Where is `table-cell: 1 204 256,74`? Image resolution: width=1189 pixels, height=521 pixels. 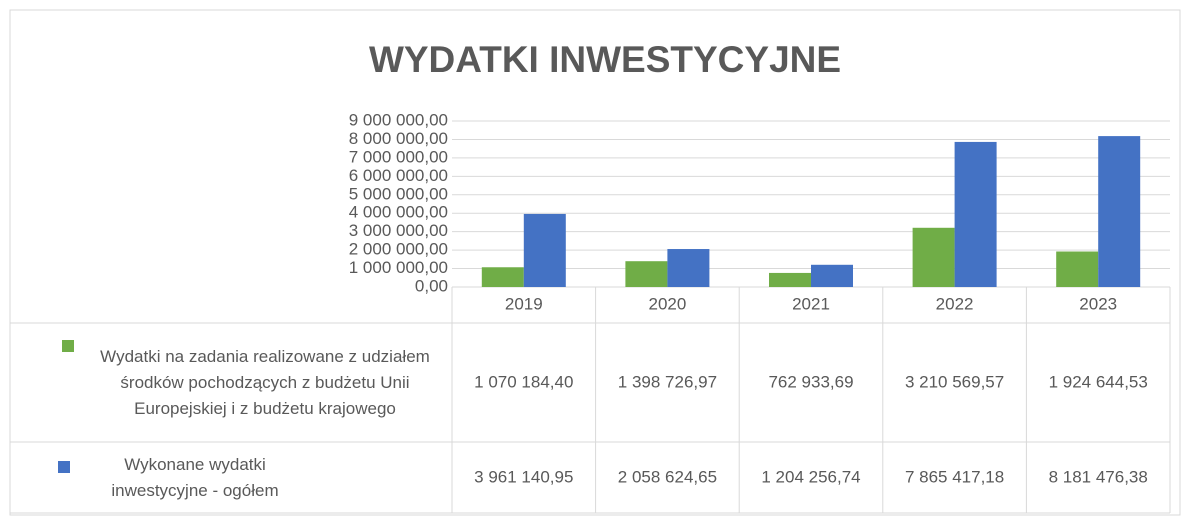 table-cell: 1 204 256,74 is located at coordinates (810, 476).